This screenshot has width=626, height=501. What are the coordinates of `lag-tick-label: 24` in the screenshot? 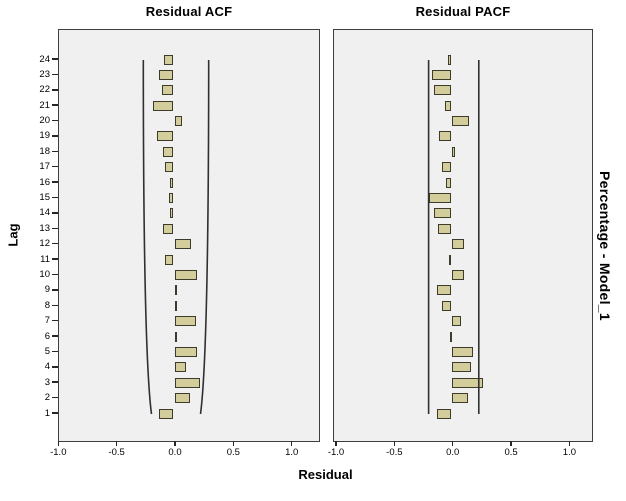 It's located at (44, 59).